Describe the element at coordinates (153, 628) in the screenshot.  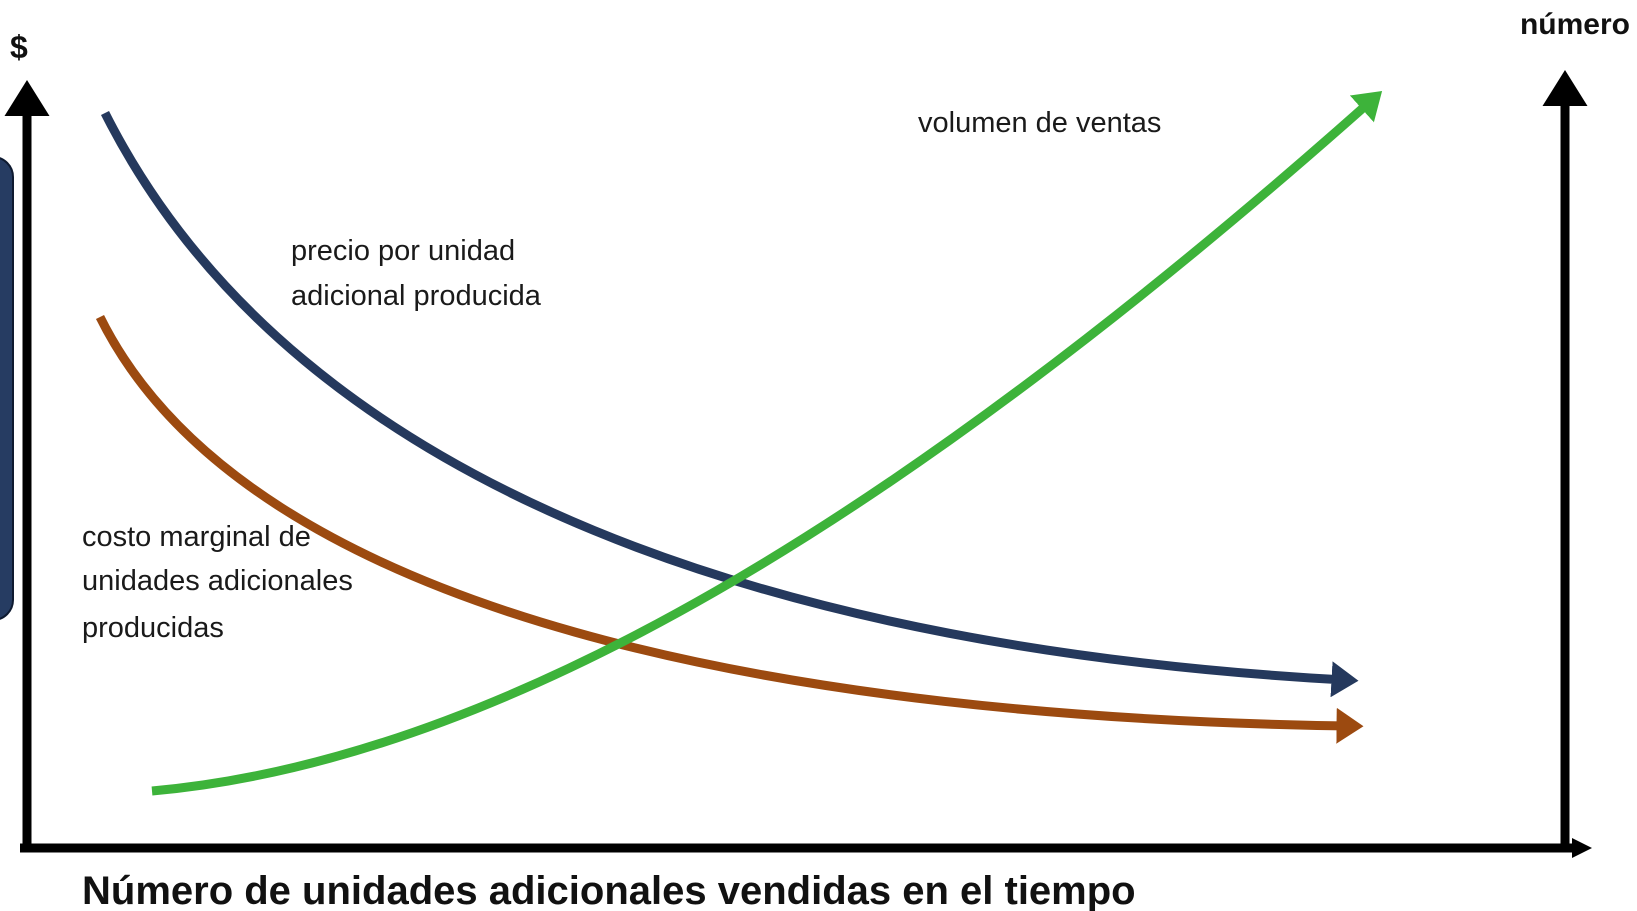
I see `curve-label: producidas` at that location.